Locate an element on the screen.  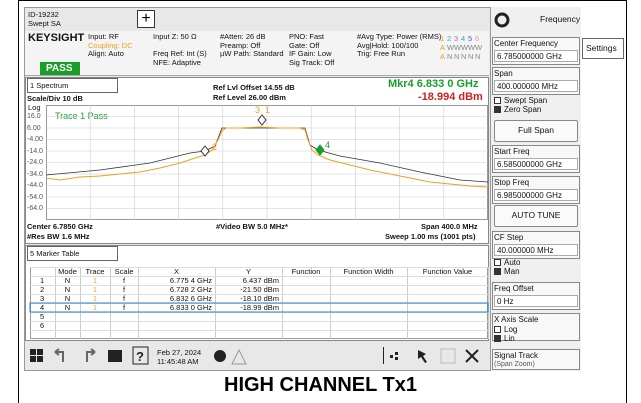
caption: HIGH CHANNEL Tx1 is located at coordinates (320, 385).